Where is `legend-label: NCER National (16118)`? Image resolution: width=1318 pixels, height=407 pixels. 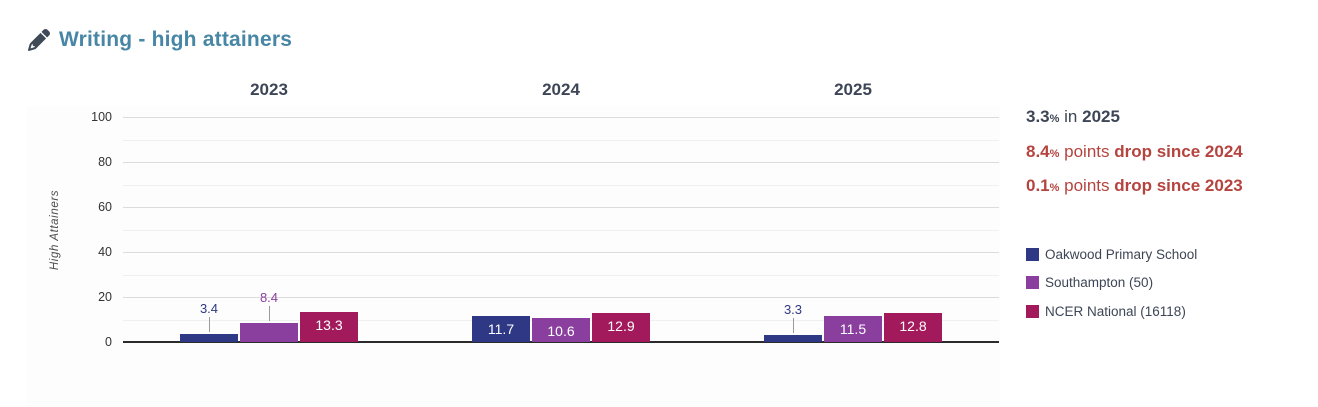
legend-label: NCER National (16118) is located at coordinates (1115, 311).